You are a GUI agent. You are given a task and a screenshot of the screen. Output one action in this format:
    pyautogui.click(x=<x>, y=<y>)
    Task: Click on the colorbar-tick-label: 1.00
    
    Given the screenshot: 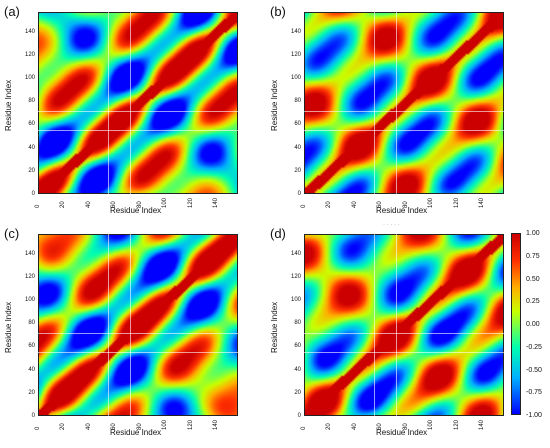 What is the action you would take?
    pyautogui.click(x=533, y=233)
    